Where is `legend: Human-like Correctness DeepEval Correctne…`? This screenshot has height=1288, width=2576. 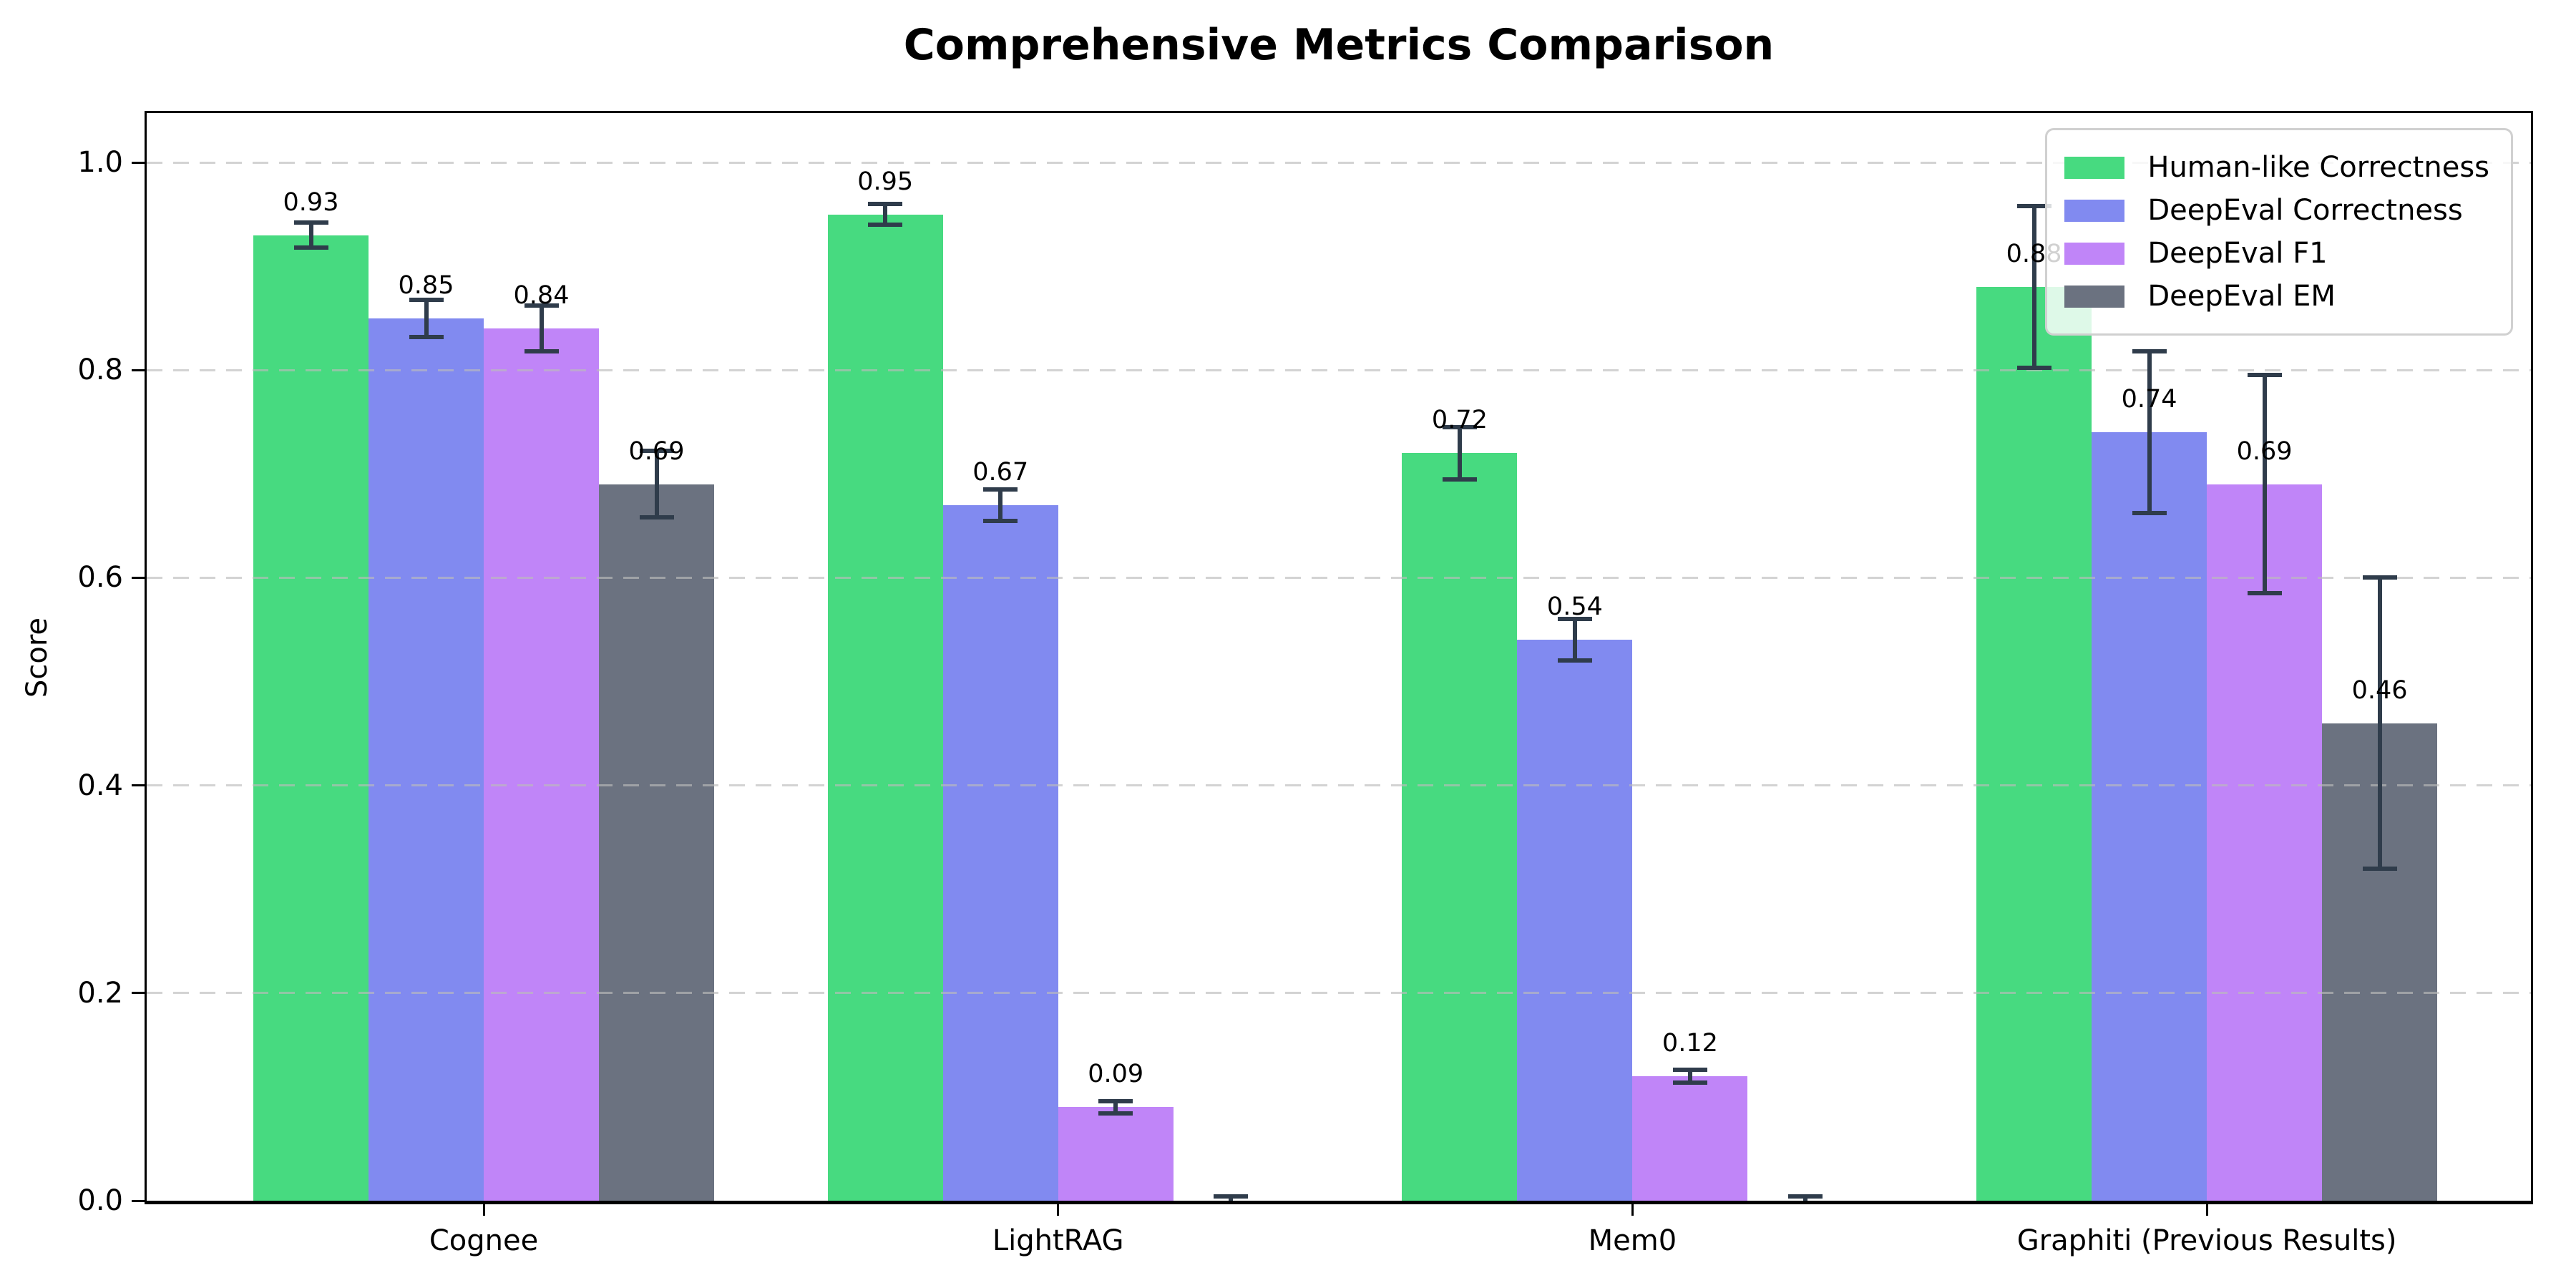
legend: Human-like Correctness DeepEval Correctne… is located at coordinates (2279, 232).